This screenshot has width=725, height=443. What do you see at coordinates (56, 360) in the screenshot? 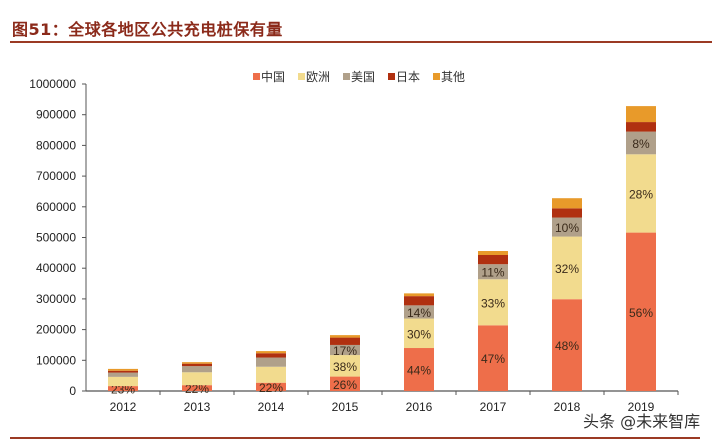
I see `y-tick-label: 100000` at bounding box center [56, 360].